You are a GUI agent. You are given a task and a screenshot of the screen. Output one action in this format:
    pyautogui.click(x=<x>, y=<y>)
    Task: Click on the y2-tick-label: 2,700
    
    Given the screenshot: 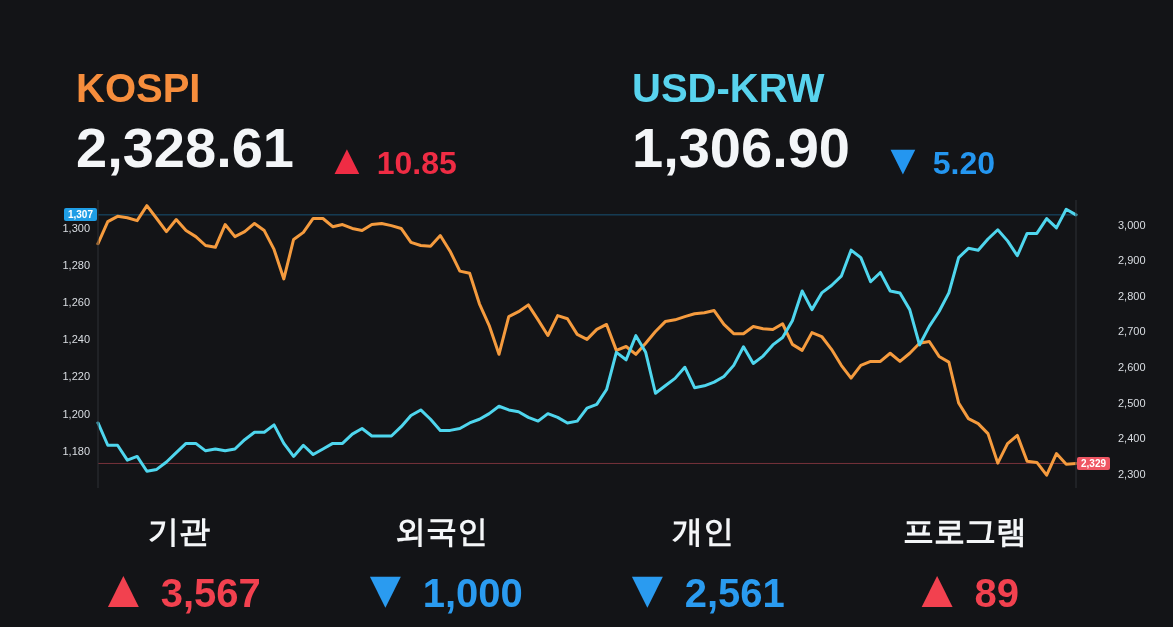 What is the action you would take?
    pyautogui.click(x=1132, y=331)
    